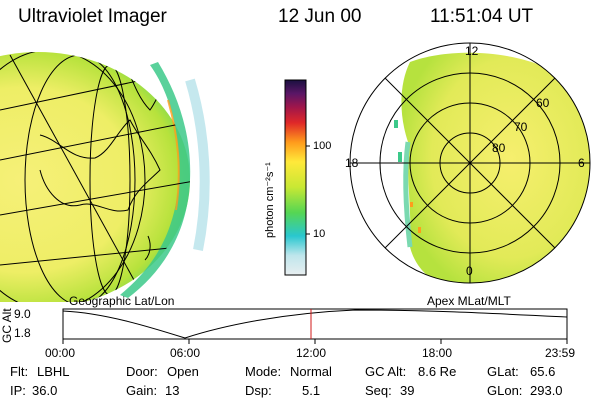  What do you see at coordinates (503, 371) in the screenshot?
I see `glat-label: GLat:` at bounding box center [503, 371].